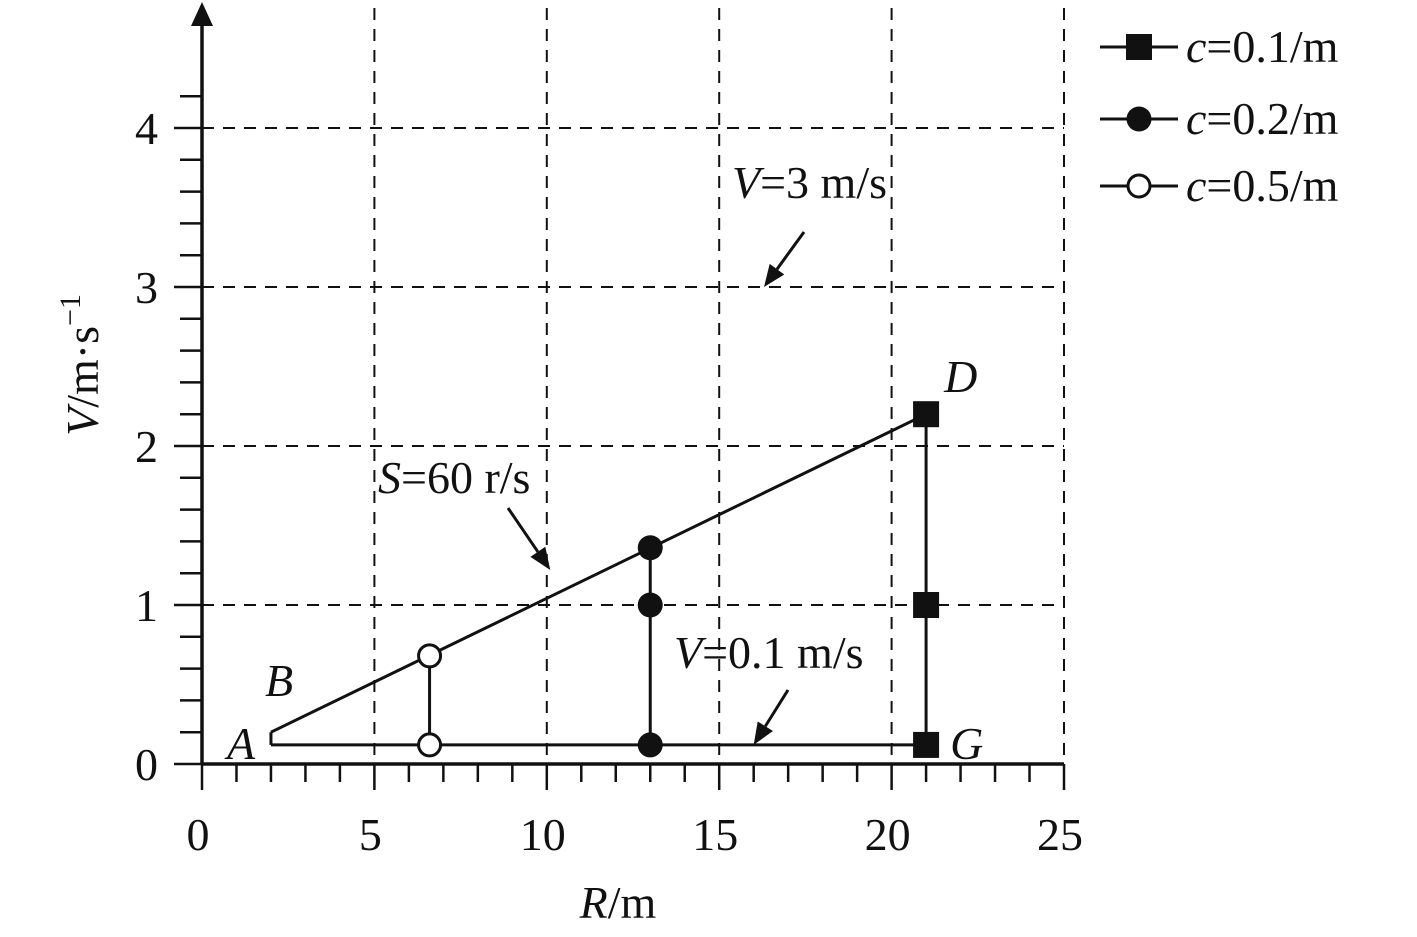  What do you see at coordinates (769, 652) in the screenshot?
I see `annotation-text: V=0.1 m/s` at bounding box center [769, 652].